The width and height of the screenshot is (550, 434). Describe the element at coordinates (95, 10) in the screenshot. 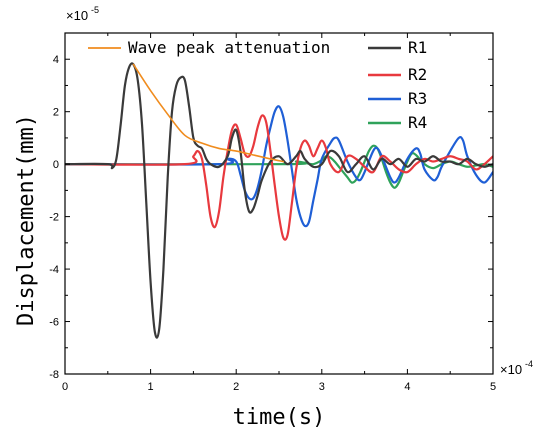

I see `y-multiplier-exponent: -5` at that location.